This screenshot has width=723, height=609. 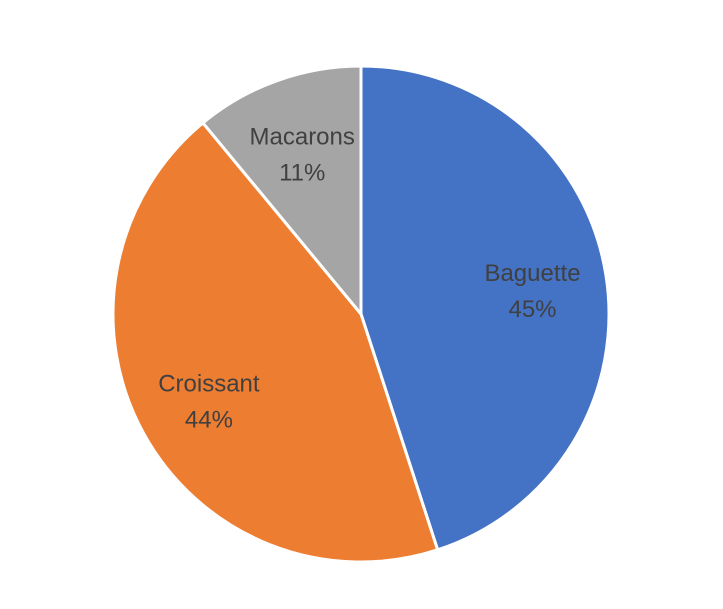 I want to click on data-label-value-croissant: 44%, so click(x=209, y=420).